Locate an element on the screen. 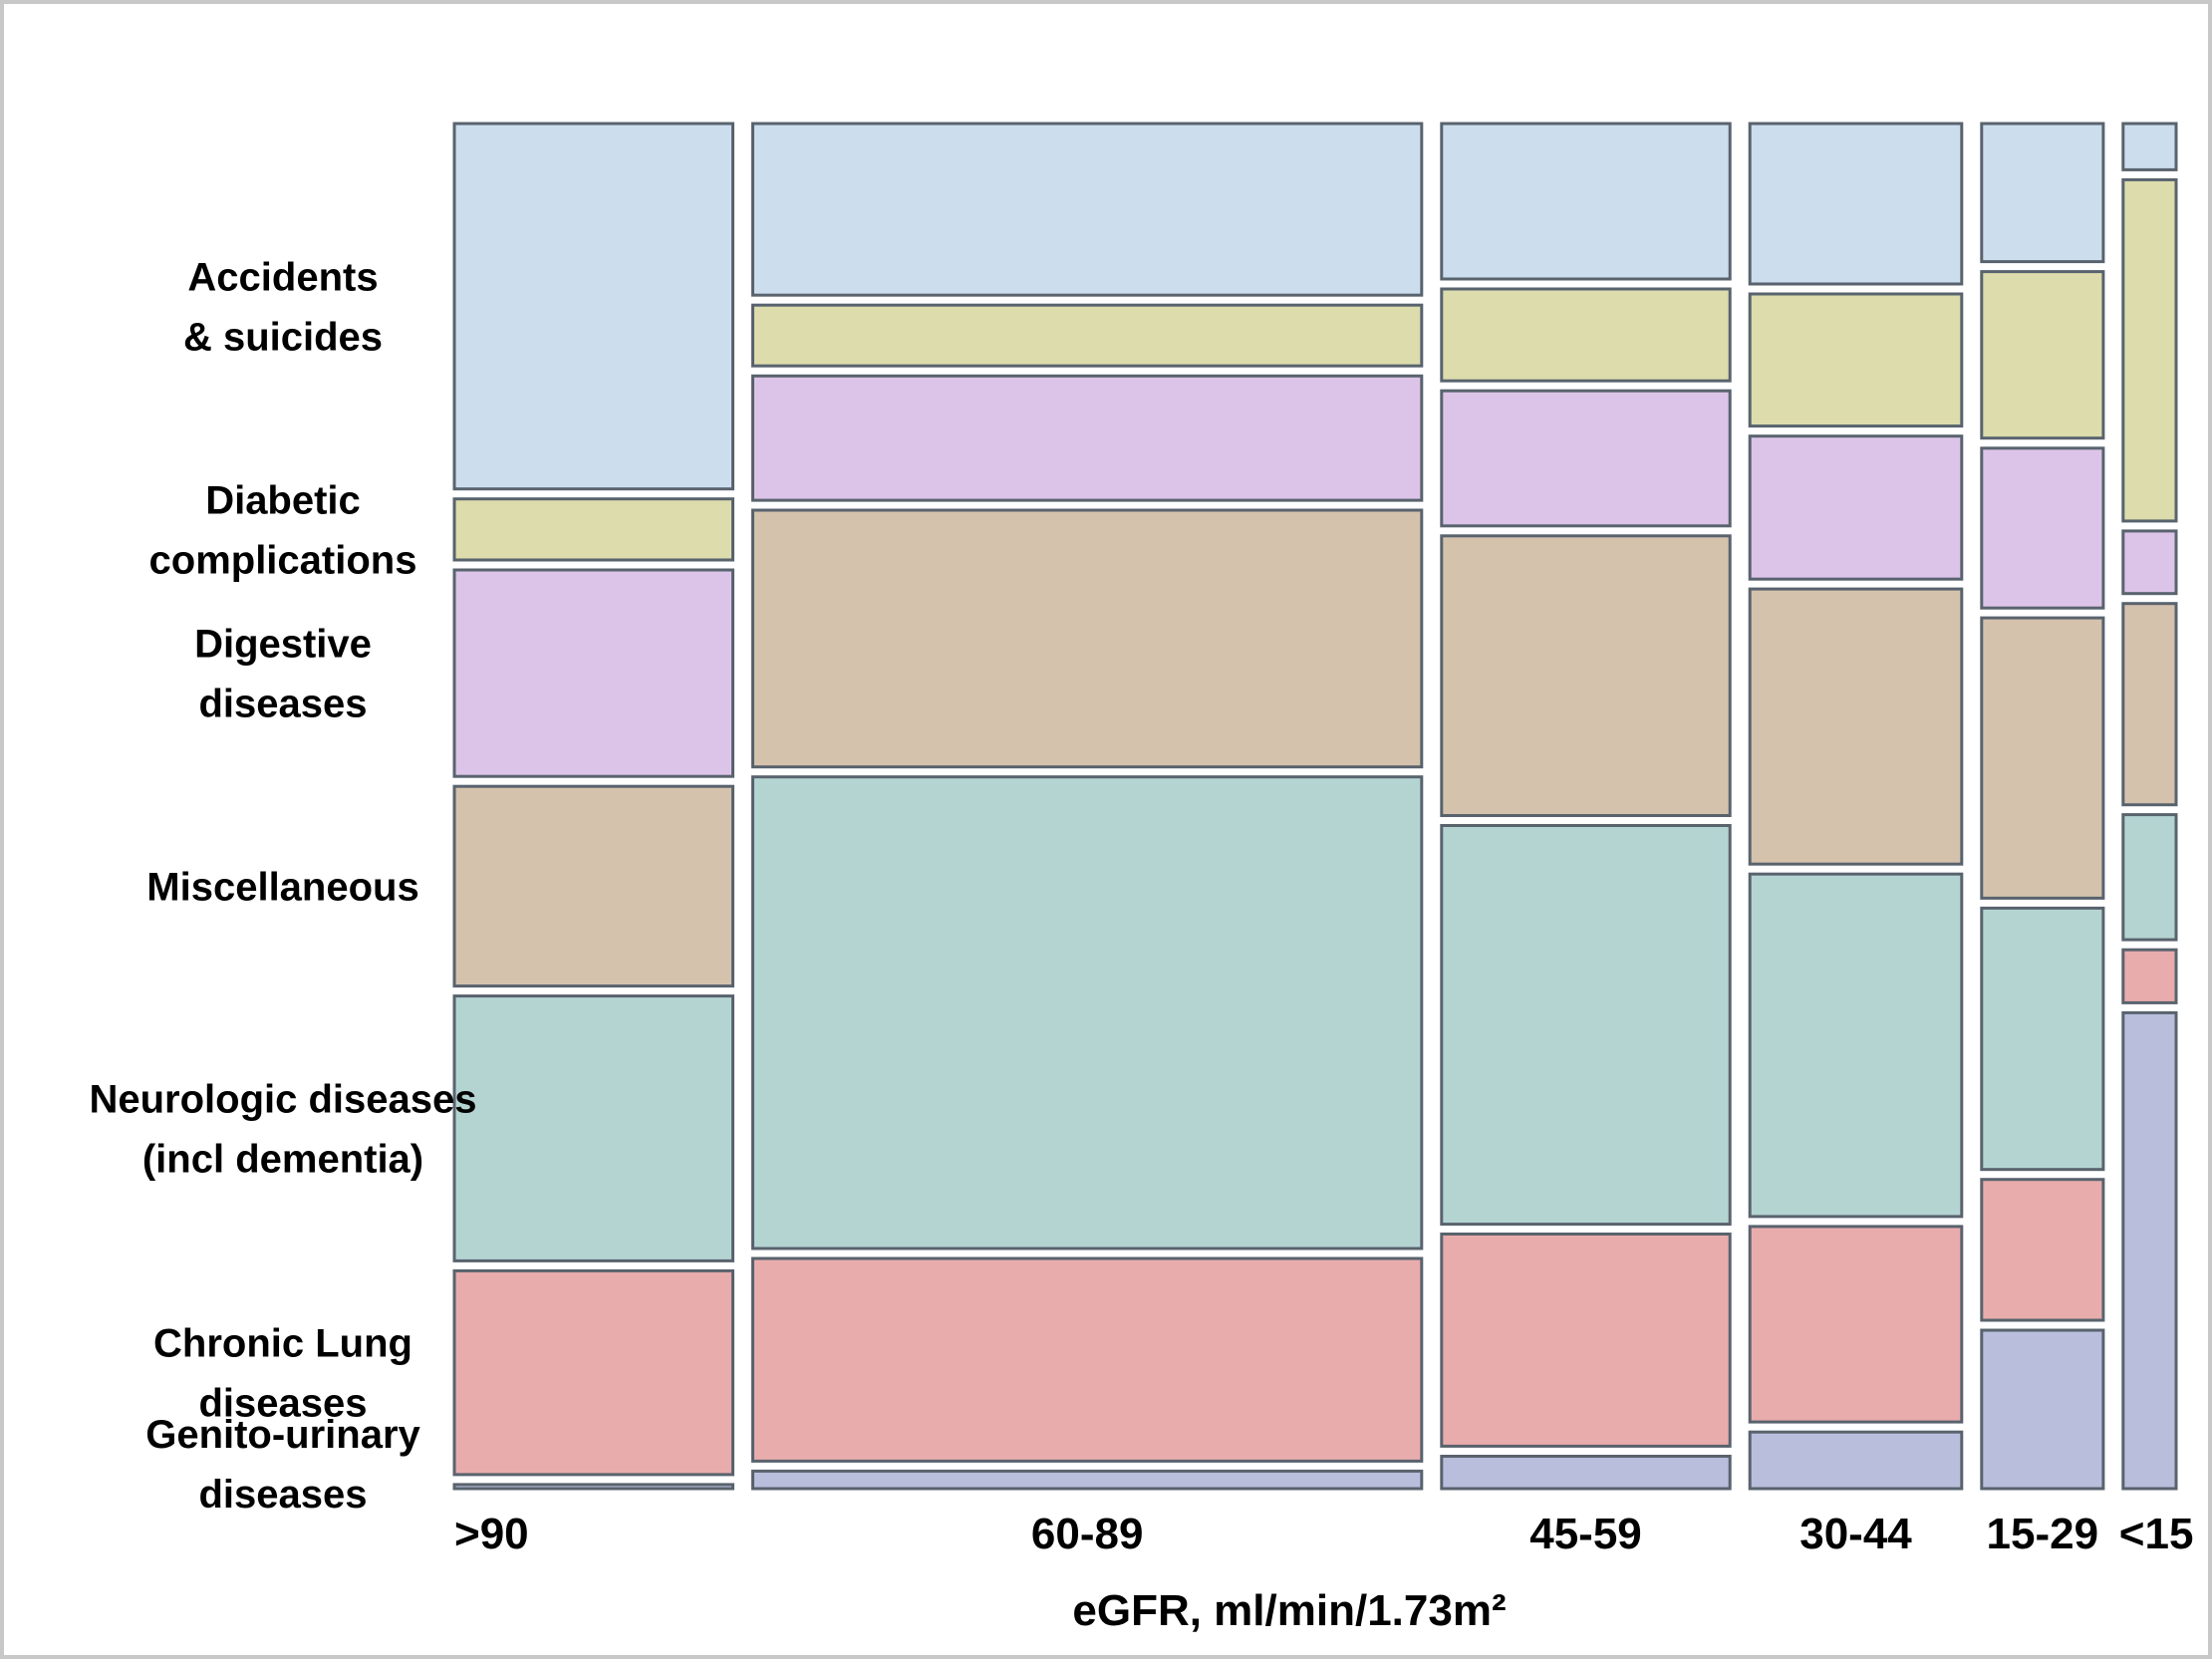 The width and height of the screenshot is (2212, 1663). category-label-line: Digestive is located at coordinates (283, 645).